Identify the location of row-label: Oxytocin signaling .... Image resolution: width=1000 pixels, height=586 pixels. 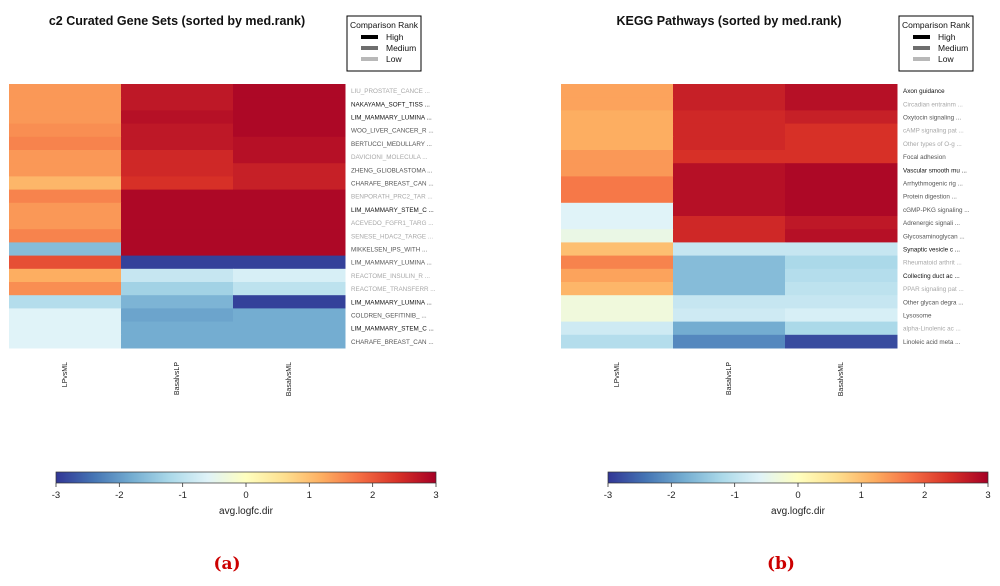
(932, 118).